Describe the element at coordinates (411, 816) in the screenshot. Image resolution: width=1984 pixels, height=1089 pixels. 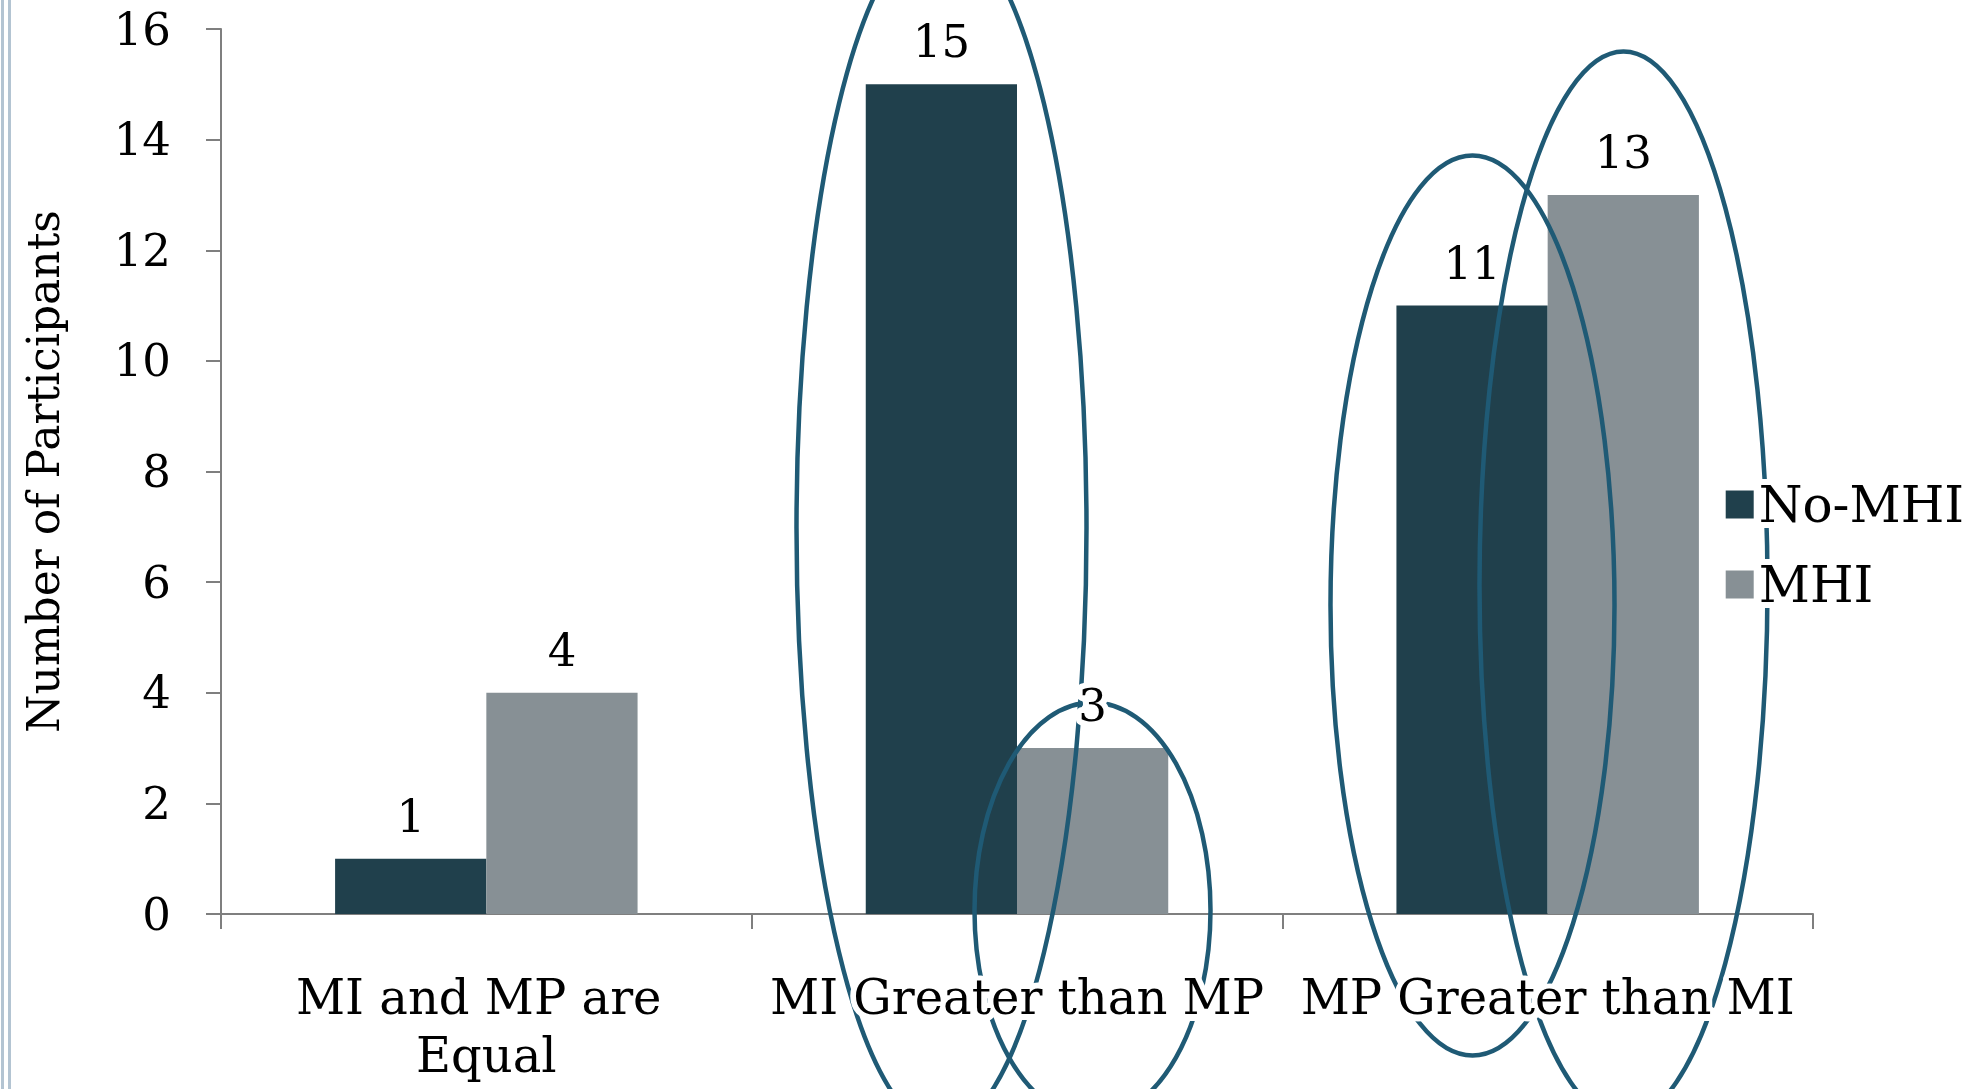
I see `data-label: 1` at that location.